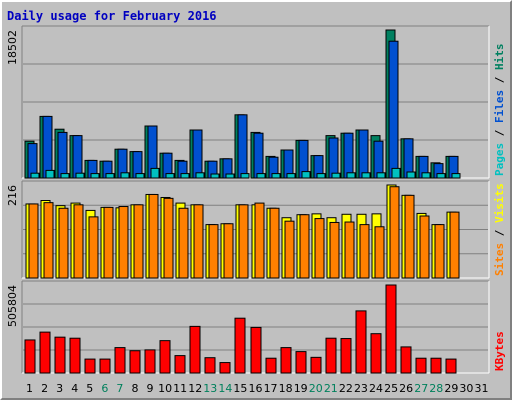  I want to click on legend-files: Files, so click(499, 106).